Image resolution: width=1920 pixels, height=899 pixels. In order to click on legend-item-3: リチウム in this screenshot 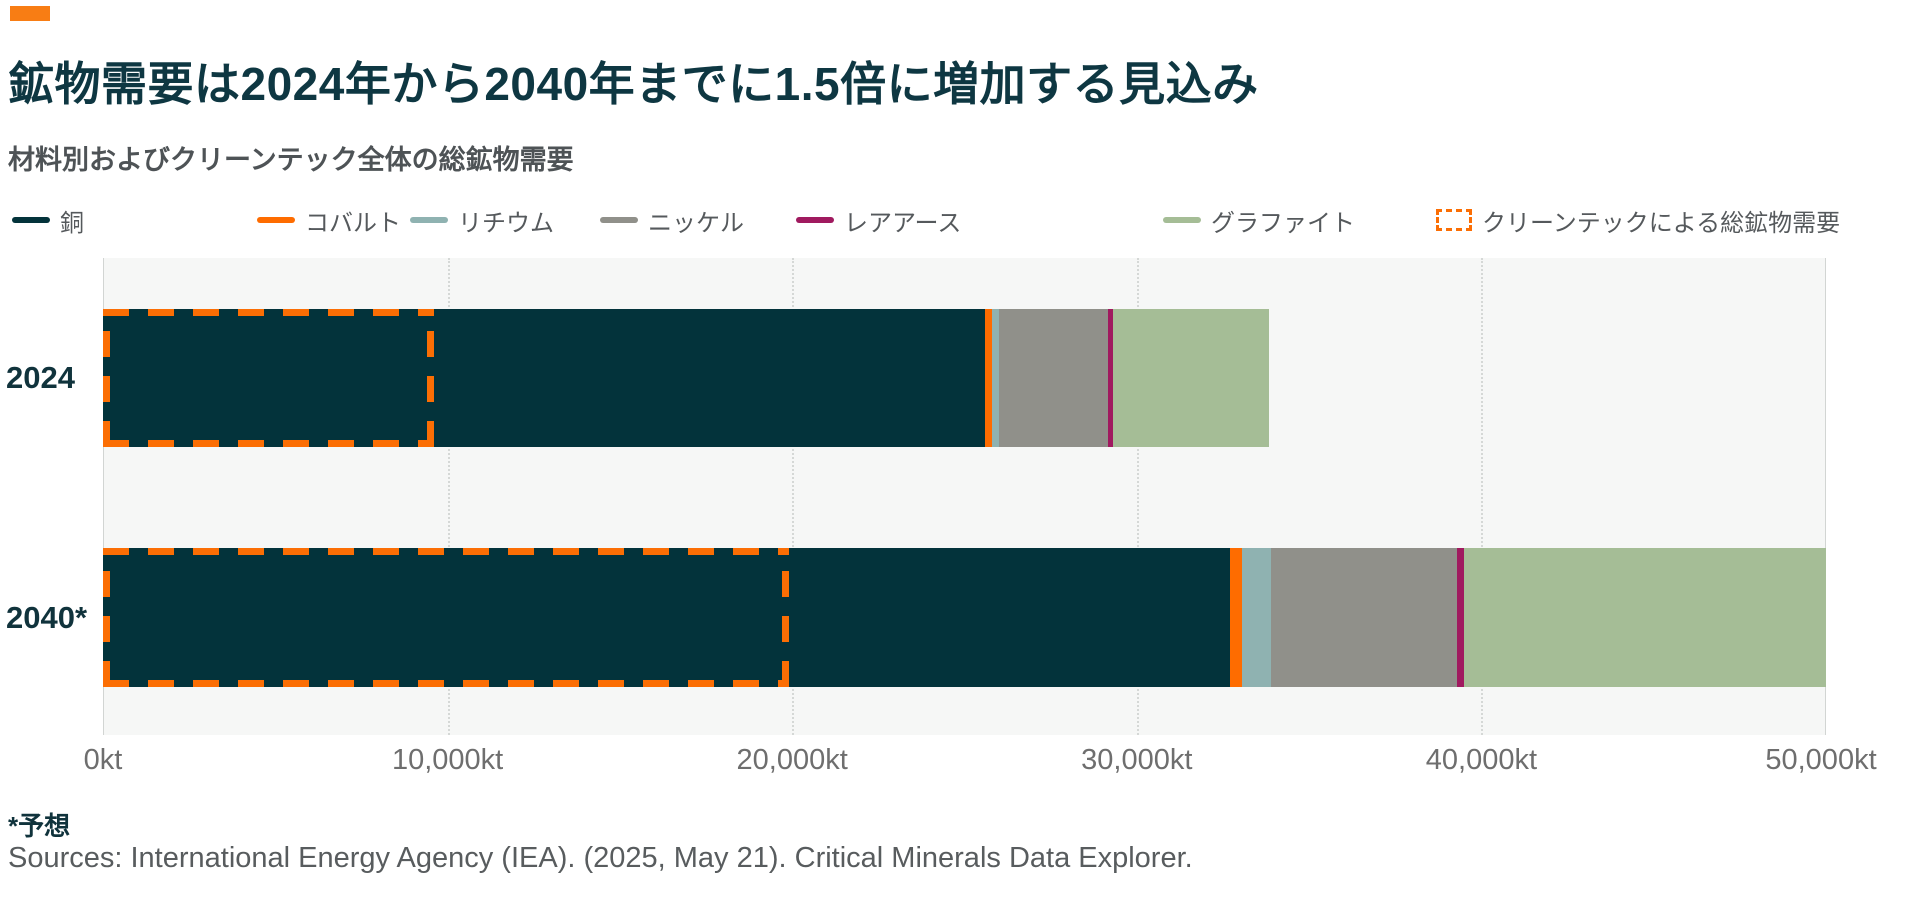, I will do `click(482, 220)`.